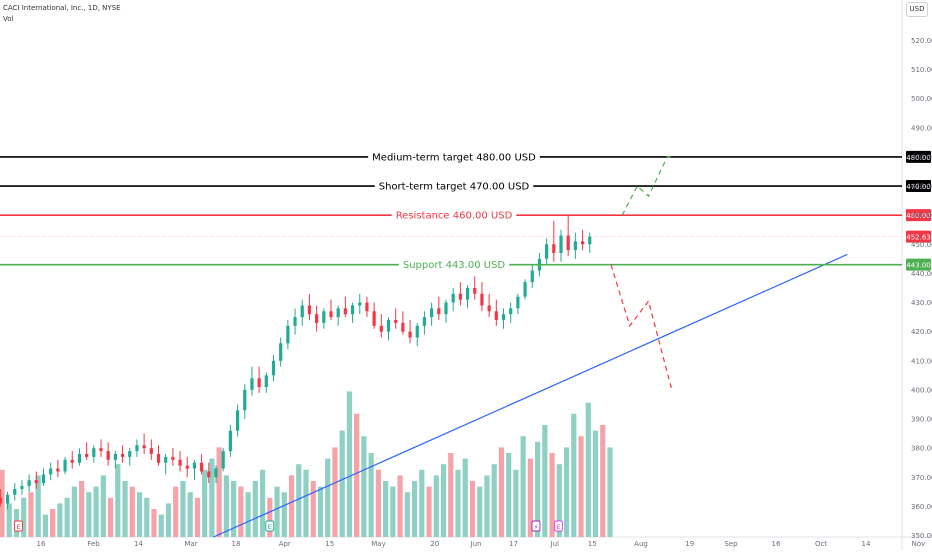  What do you see at coordinates (921, 303) in the screenshot?
I see `price-tick: 430.00` at bounding box center [921, 303].